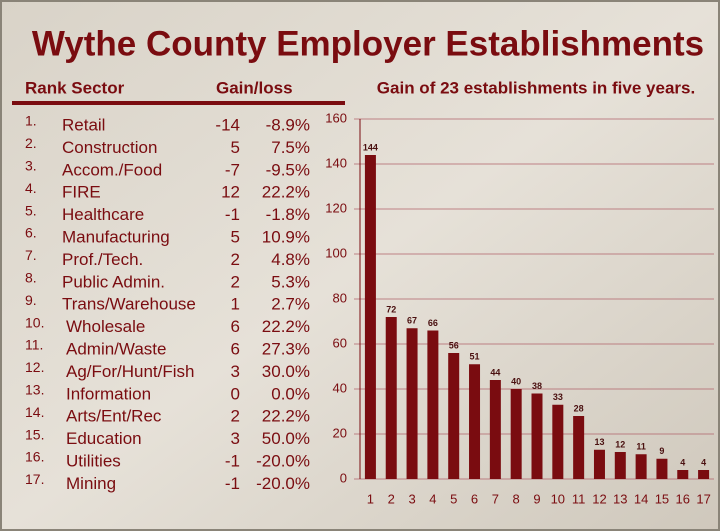 This screenshot has height=531, width=720. Describe the element at coordinates (516, 381) in the screenshot. I see `data-label: 40` at that location.